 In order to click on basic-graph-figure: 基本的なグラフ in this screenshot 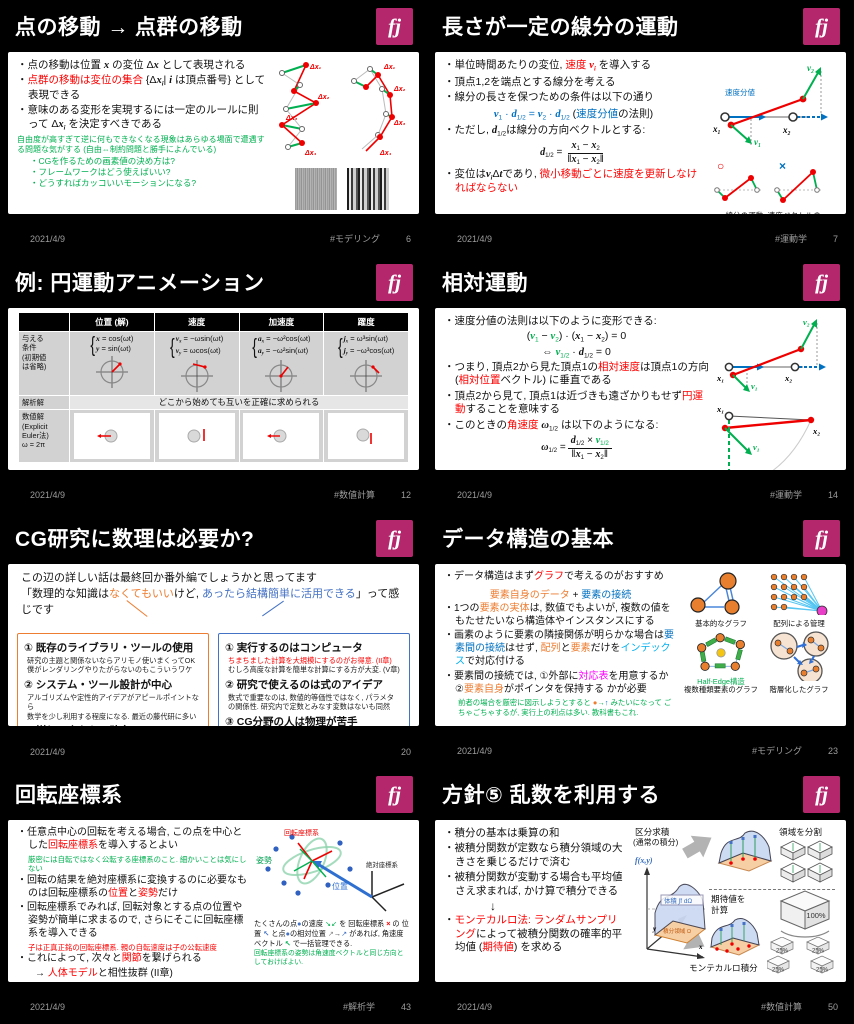, I will do `click(721, 600)`.